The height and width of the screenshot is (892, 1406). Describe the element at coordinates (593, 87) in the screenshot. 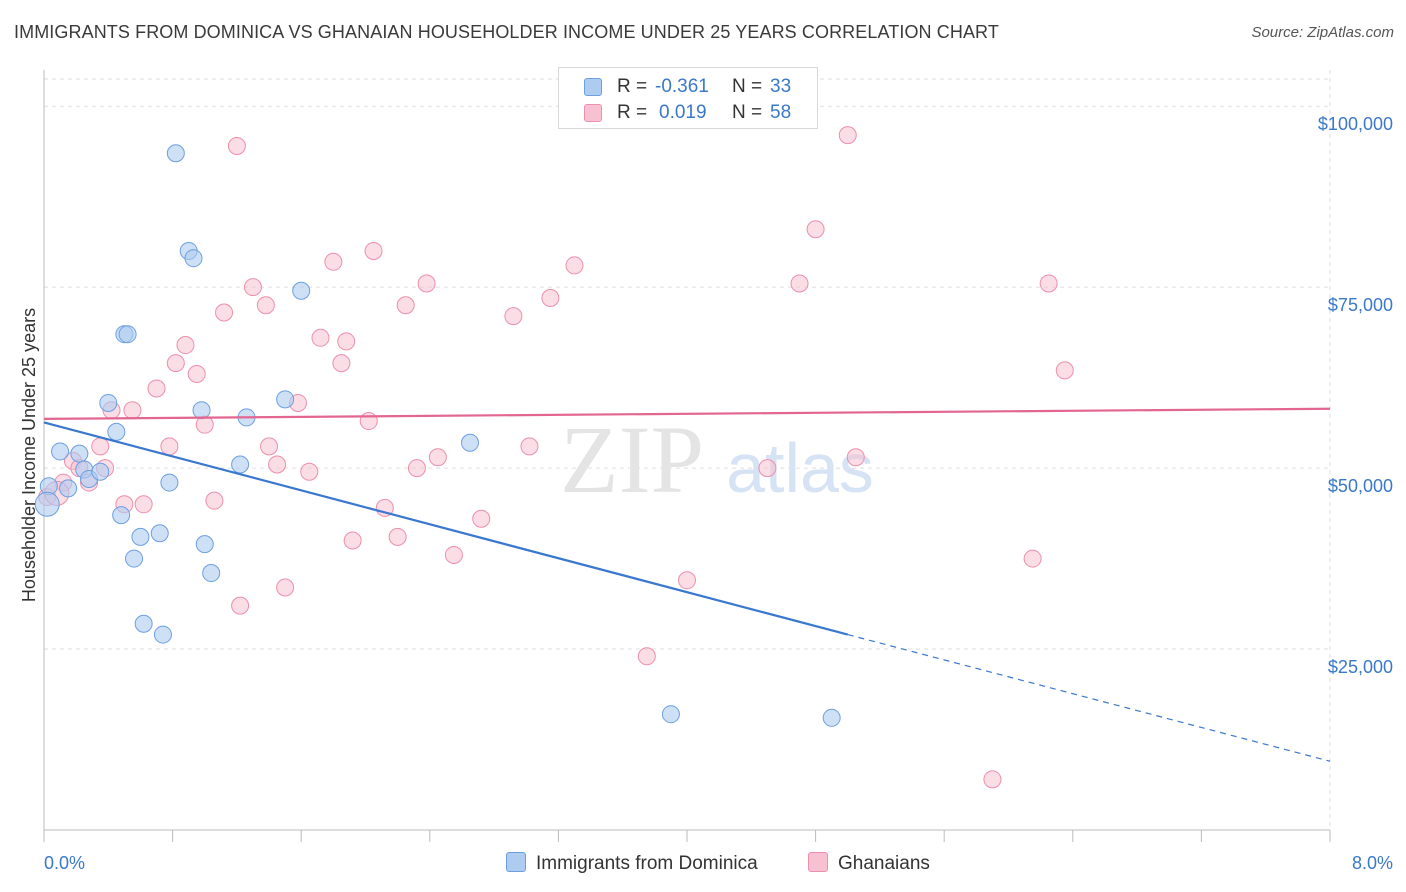

I see `legend-swatch-blue` at that location.